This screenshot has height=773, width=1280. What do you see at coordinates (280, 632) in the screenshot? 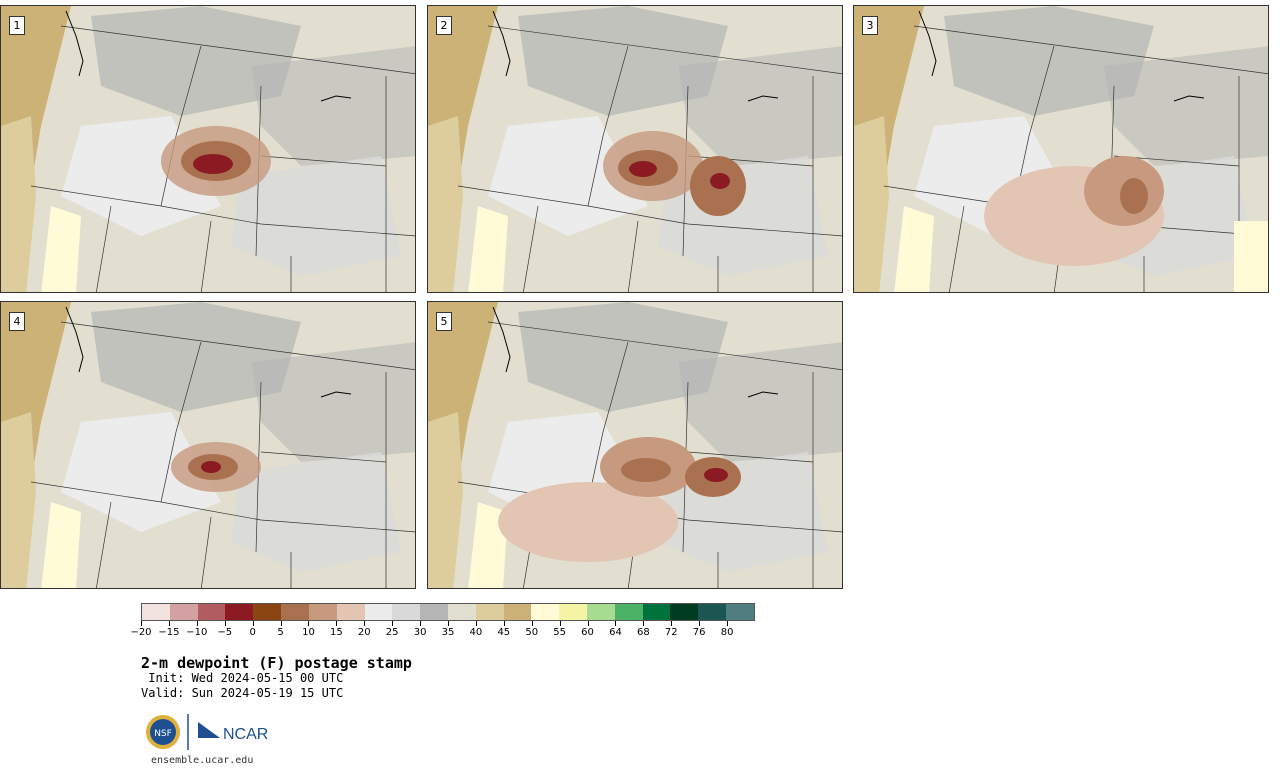
I see `colorbar-tick-label: 5` at bounding box center [280, 632].